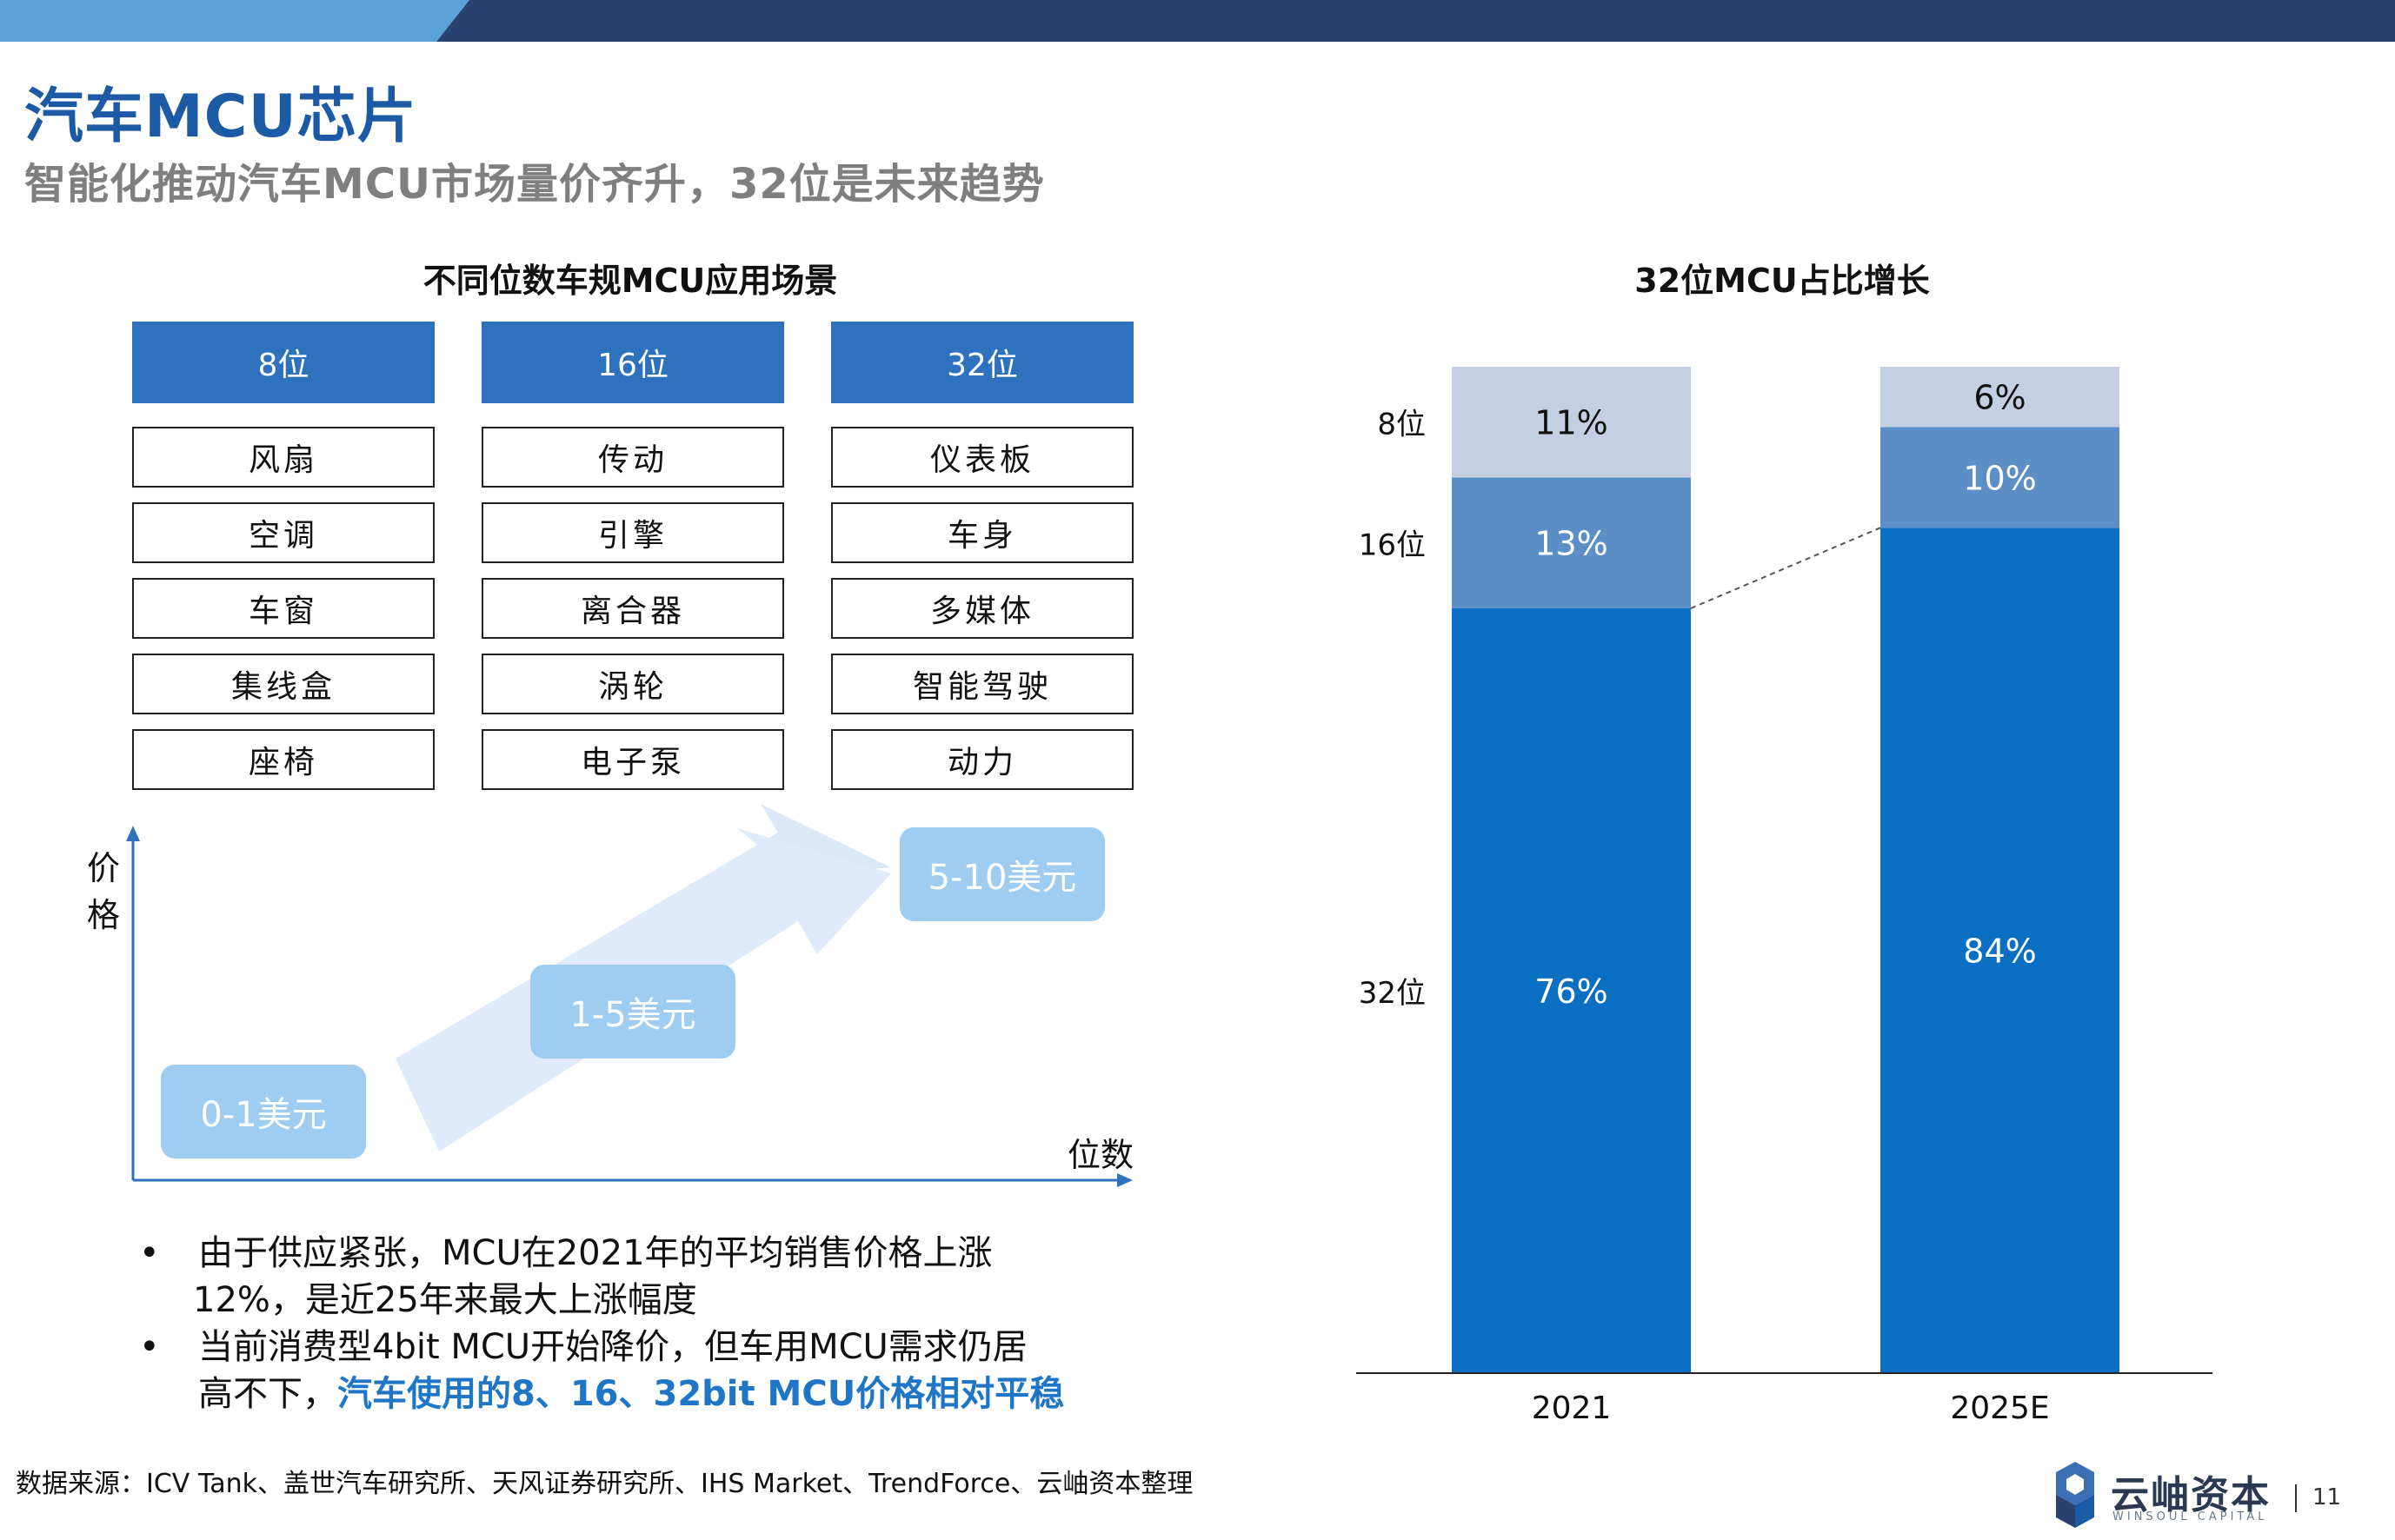  I want to click on col-header-8bit: 8位, so click(283, 362).